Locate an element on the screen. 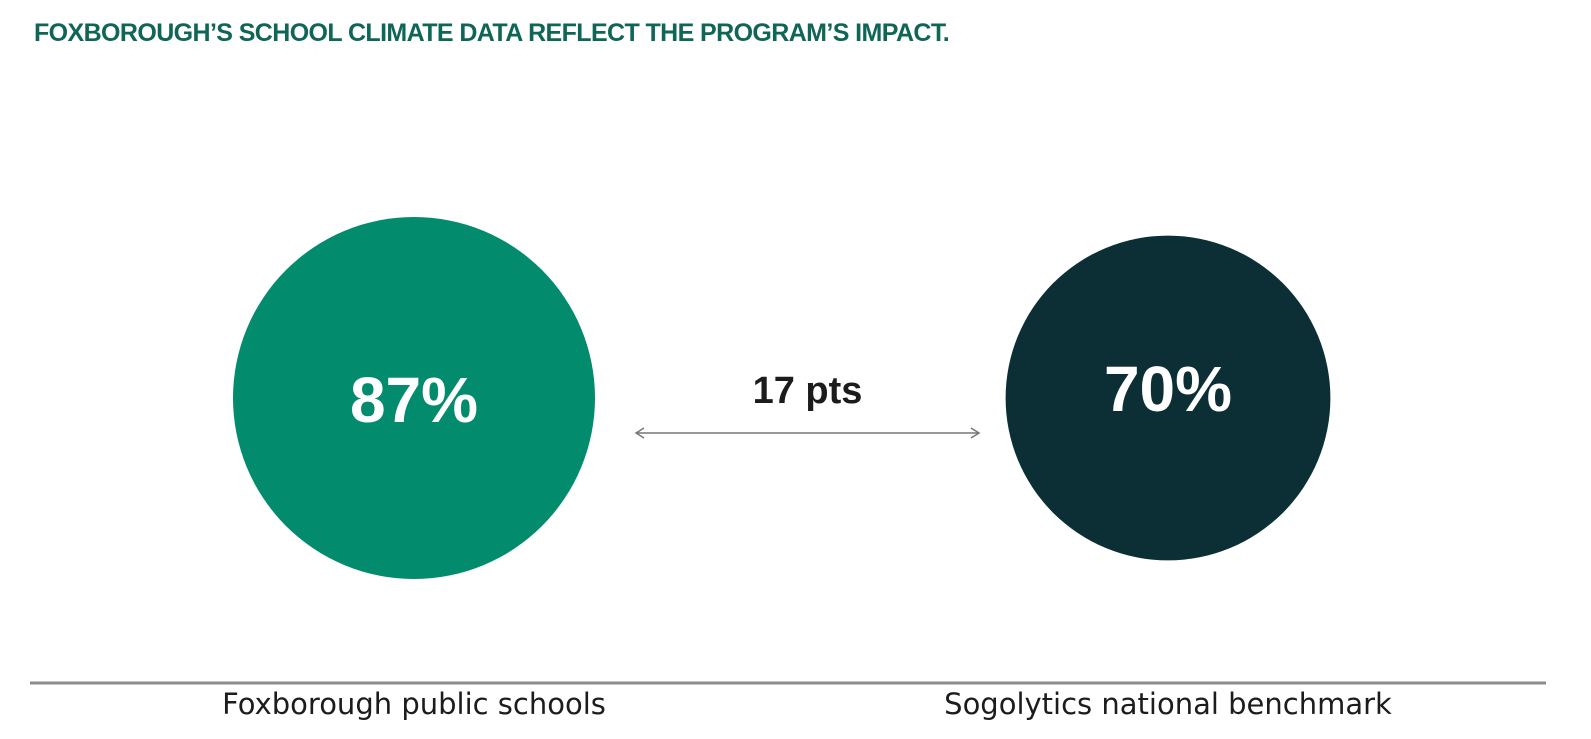  difference-label: 17 pts is located at coordinates (808, 391).